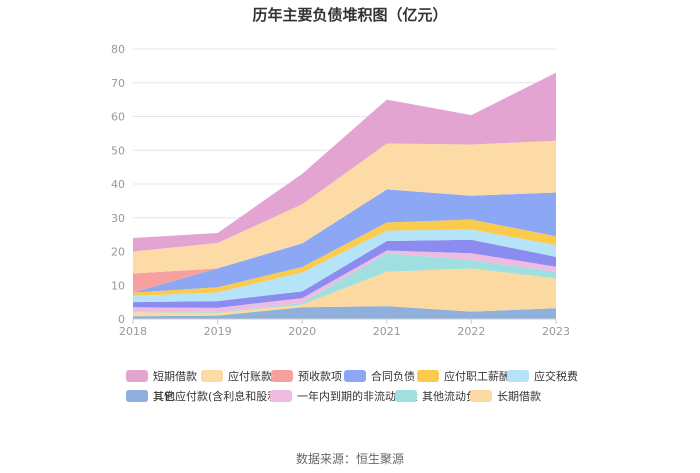  I want to click on y-tick-label: 30, so click(118, 218).